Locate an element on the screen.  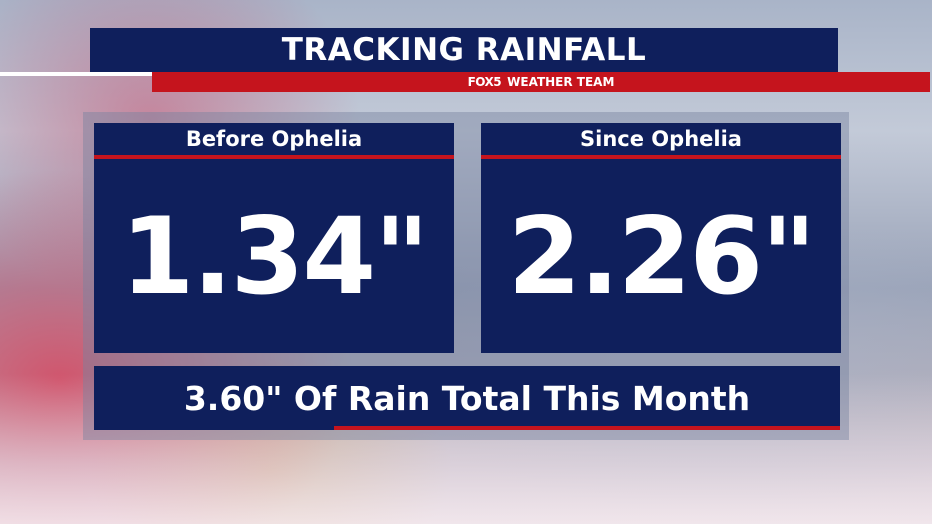
since-ophelia-value: 2.26" is located at coordinates (662, 256).